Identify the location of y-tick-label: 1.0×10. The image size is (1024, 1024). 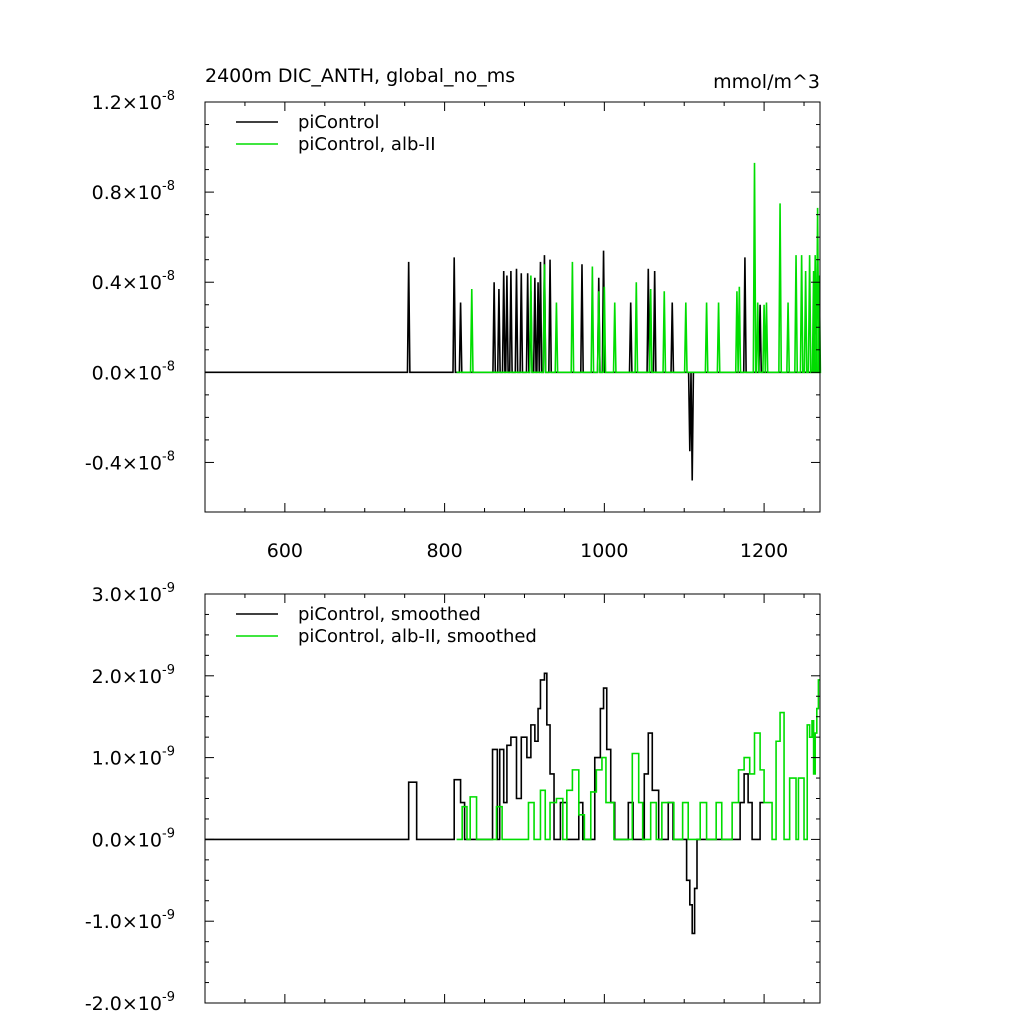
(127, 759).